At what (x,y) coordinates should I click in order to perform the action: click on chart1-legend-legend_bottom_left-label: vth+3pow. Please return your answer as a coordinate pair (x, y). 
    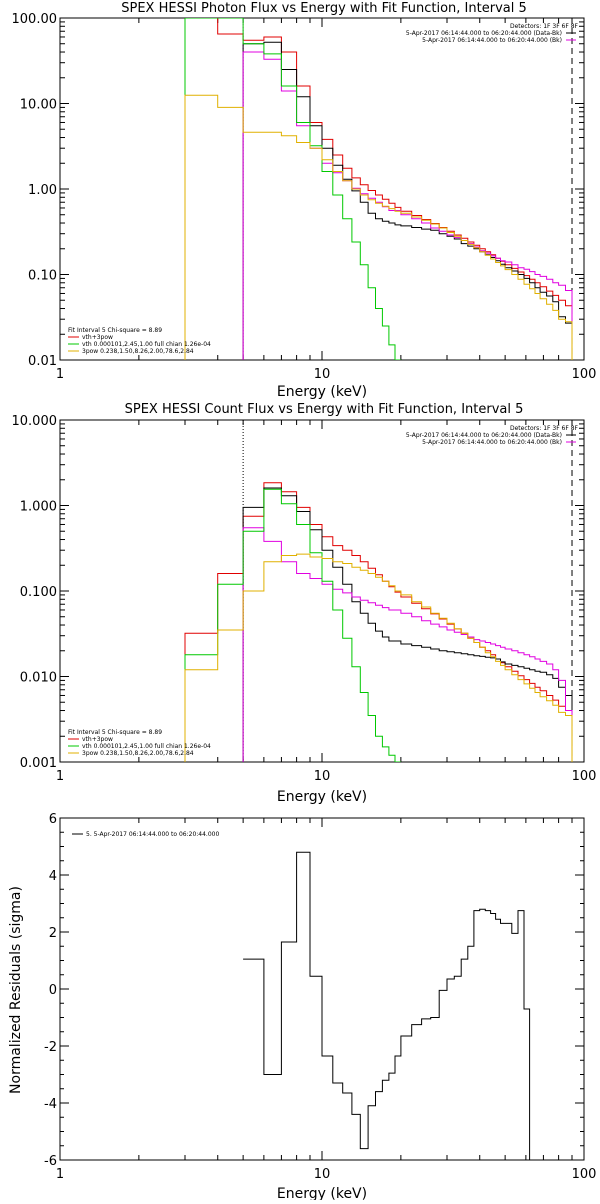
    Looking at the image, I should click on (97, 337).